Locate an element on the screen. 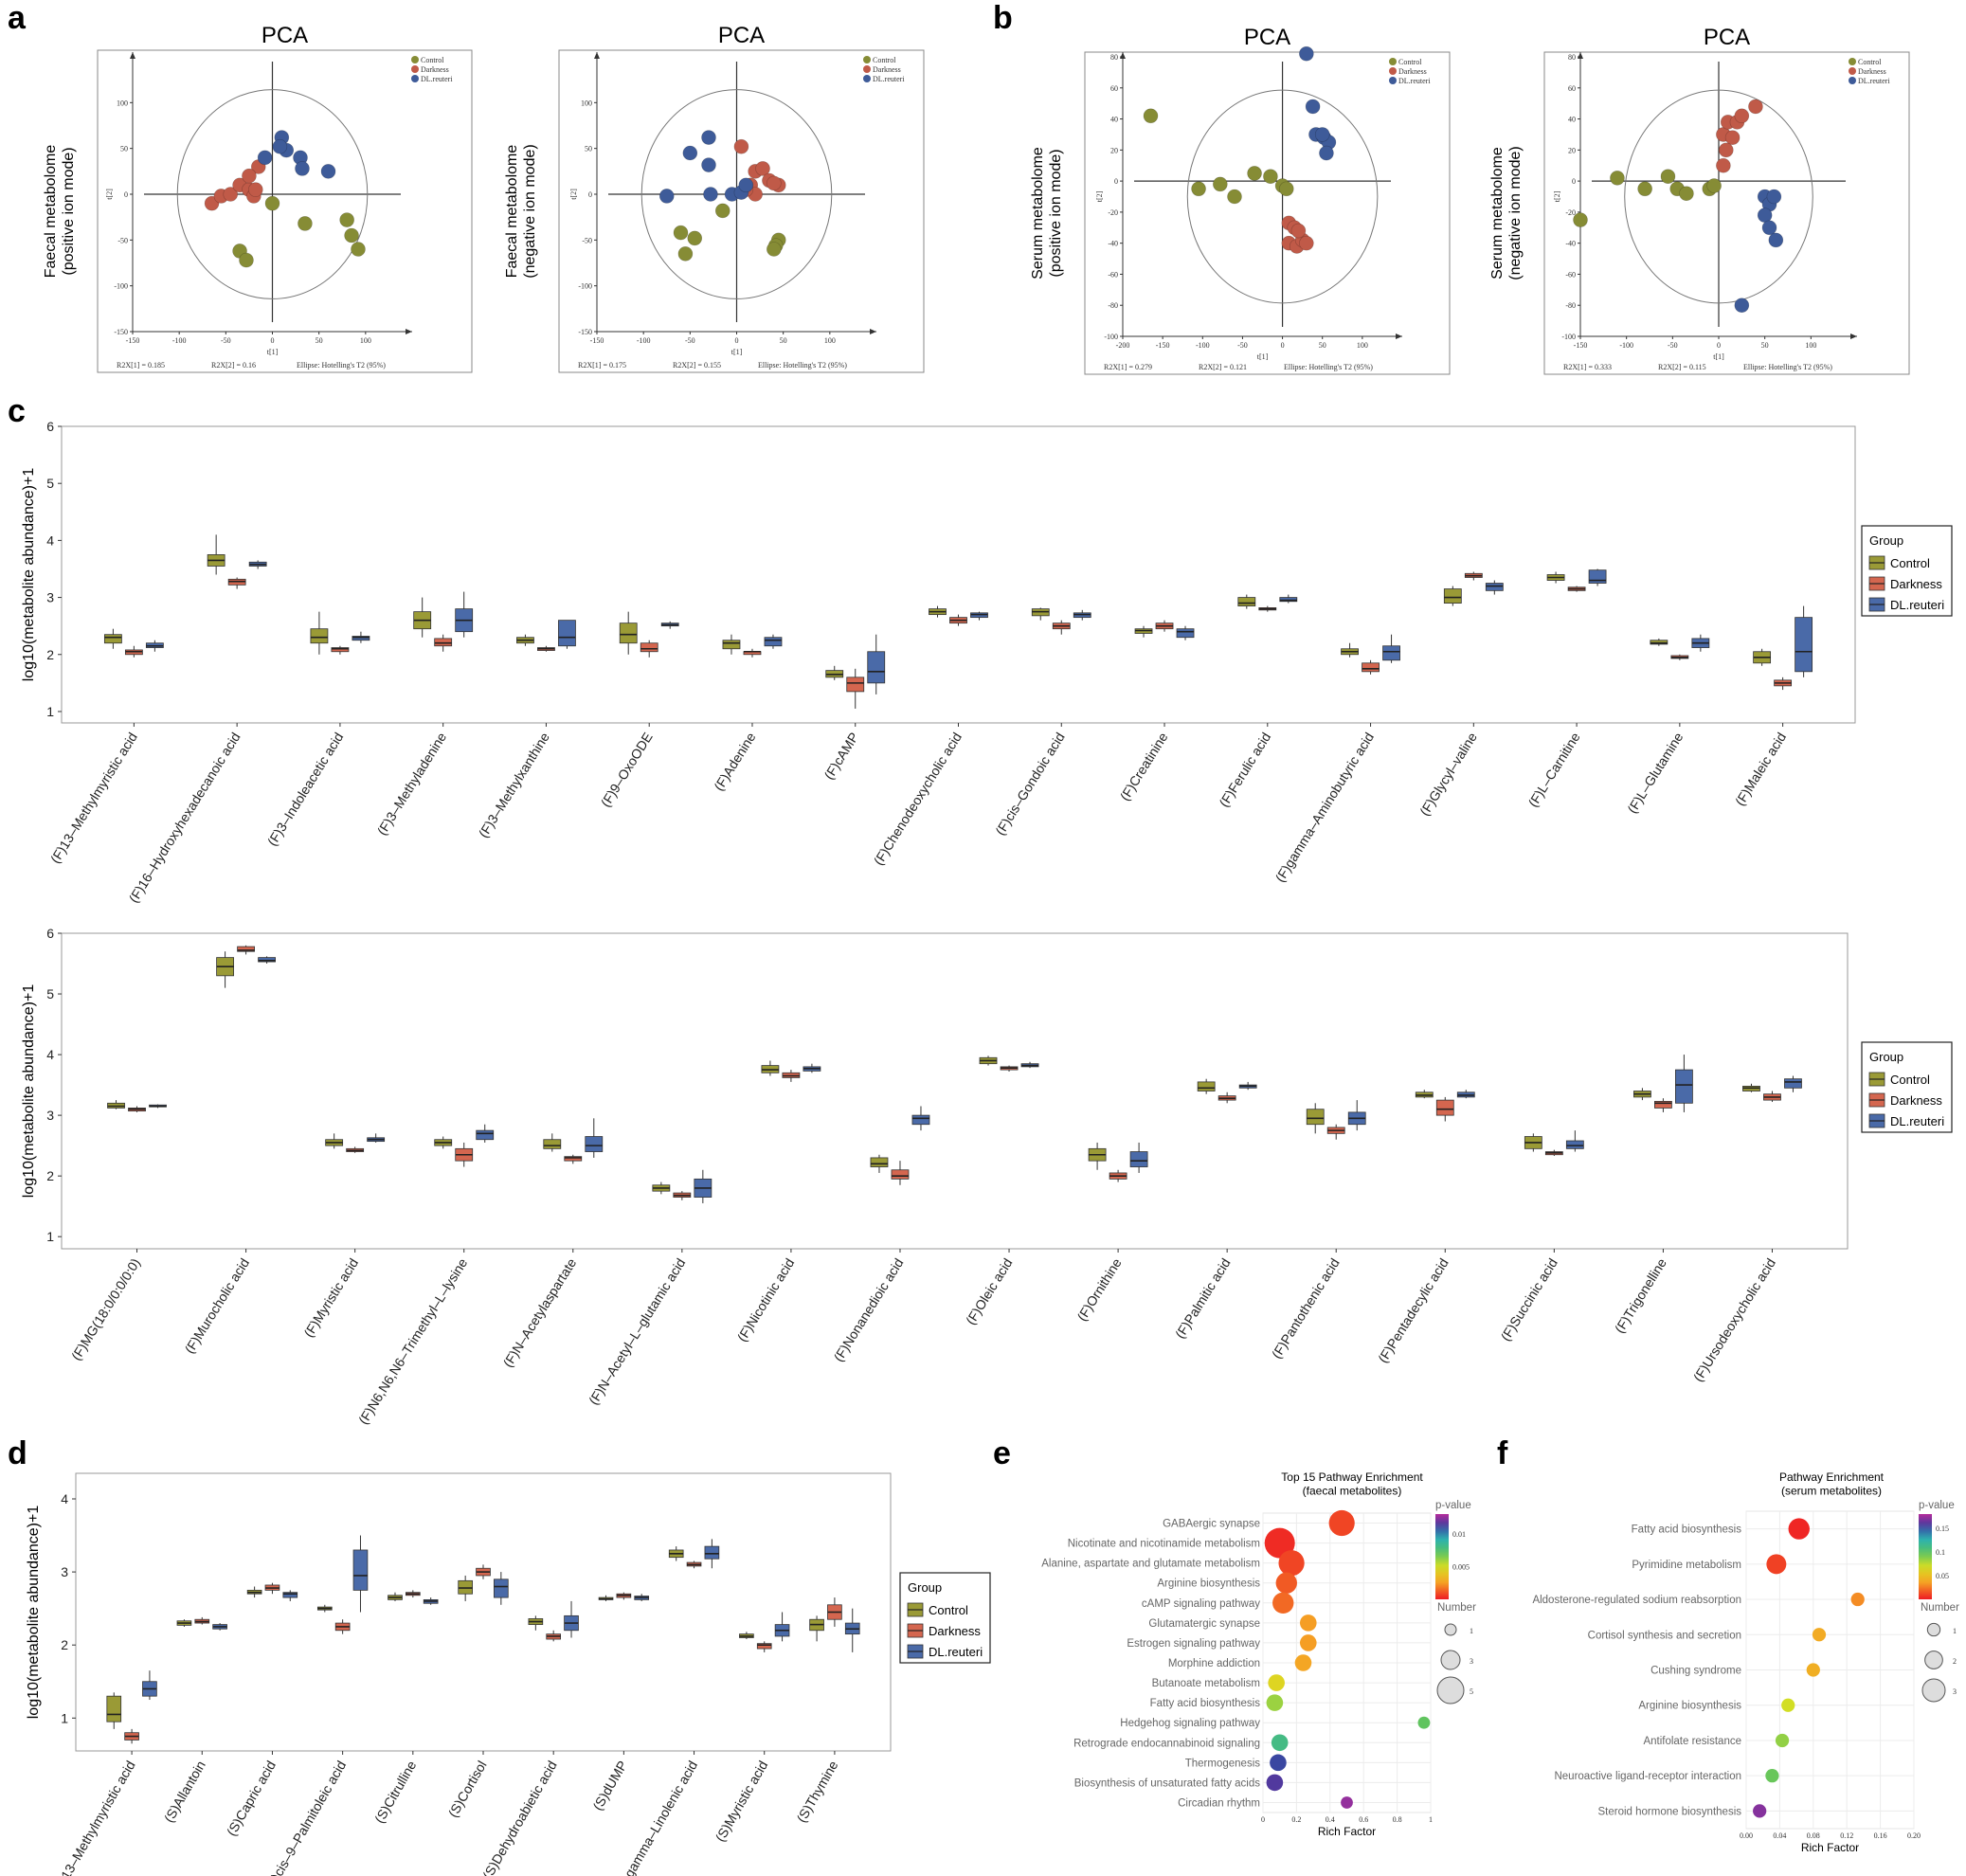 Image resolution: width=1966 pixels, height=1876 pixels. pca-ylabel: Serum metabolome (negative ion mode) is located at coordinates (1506, 213).